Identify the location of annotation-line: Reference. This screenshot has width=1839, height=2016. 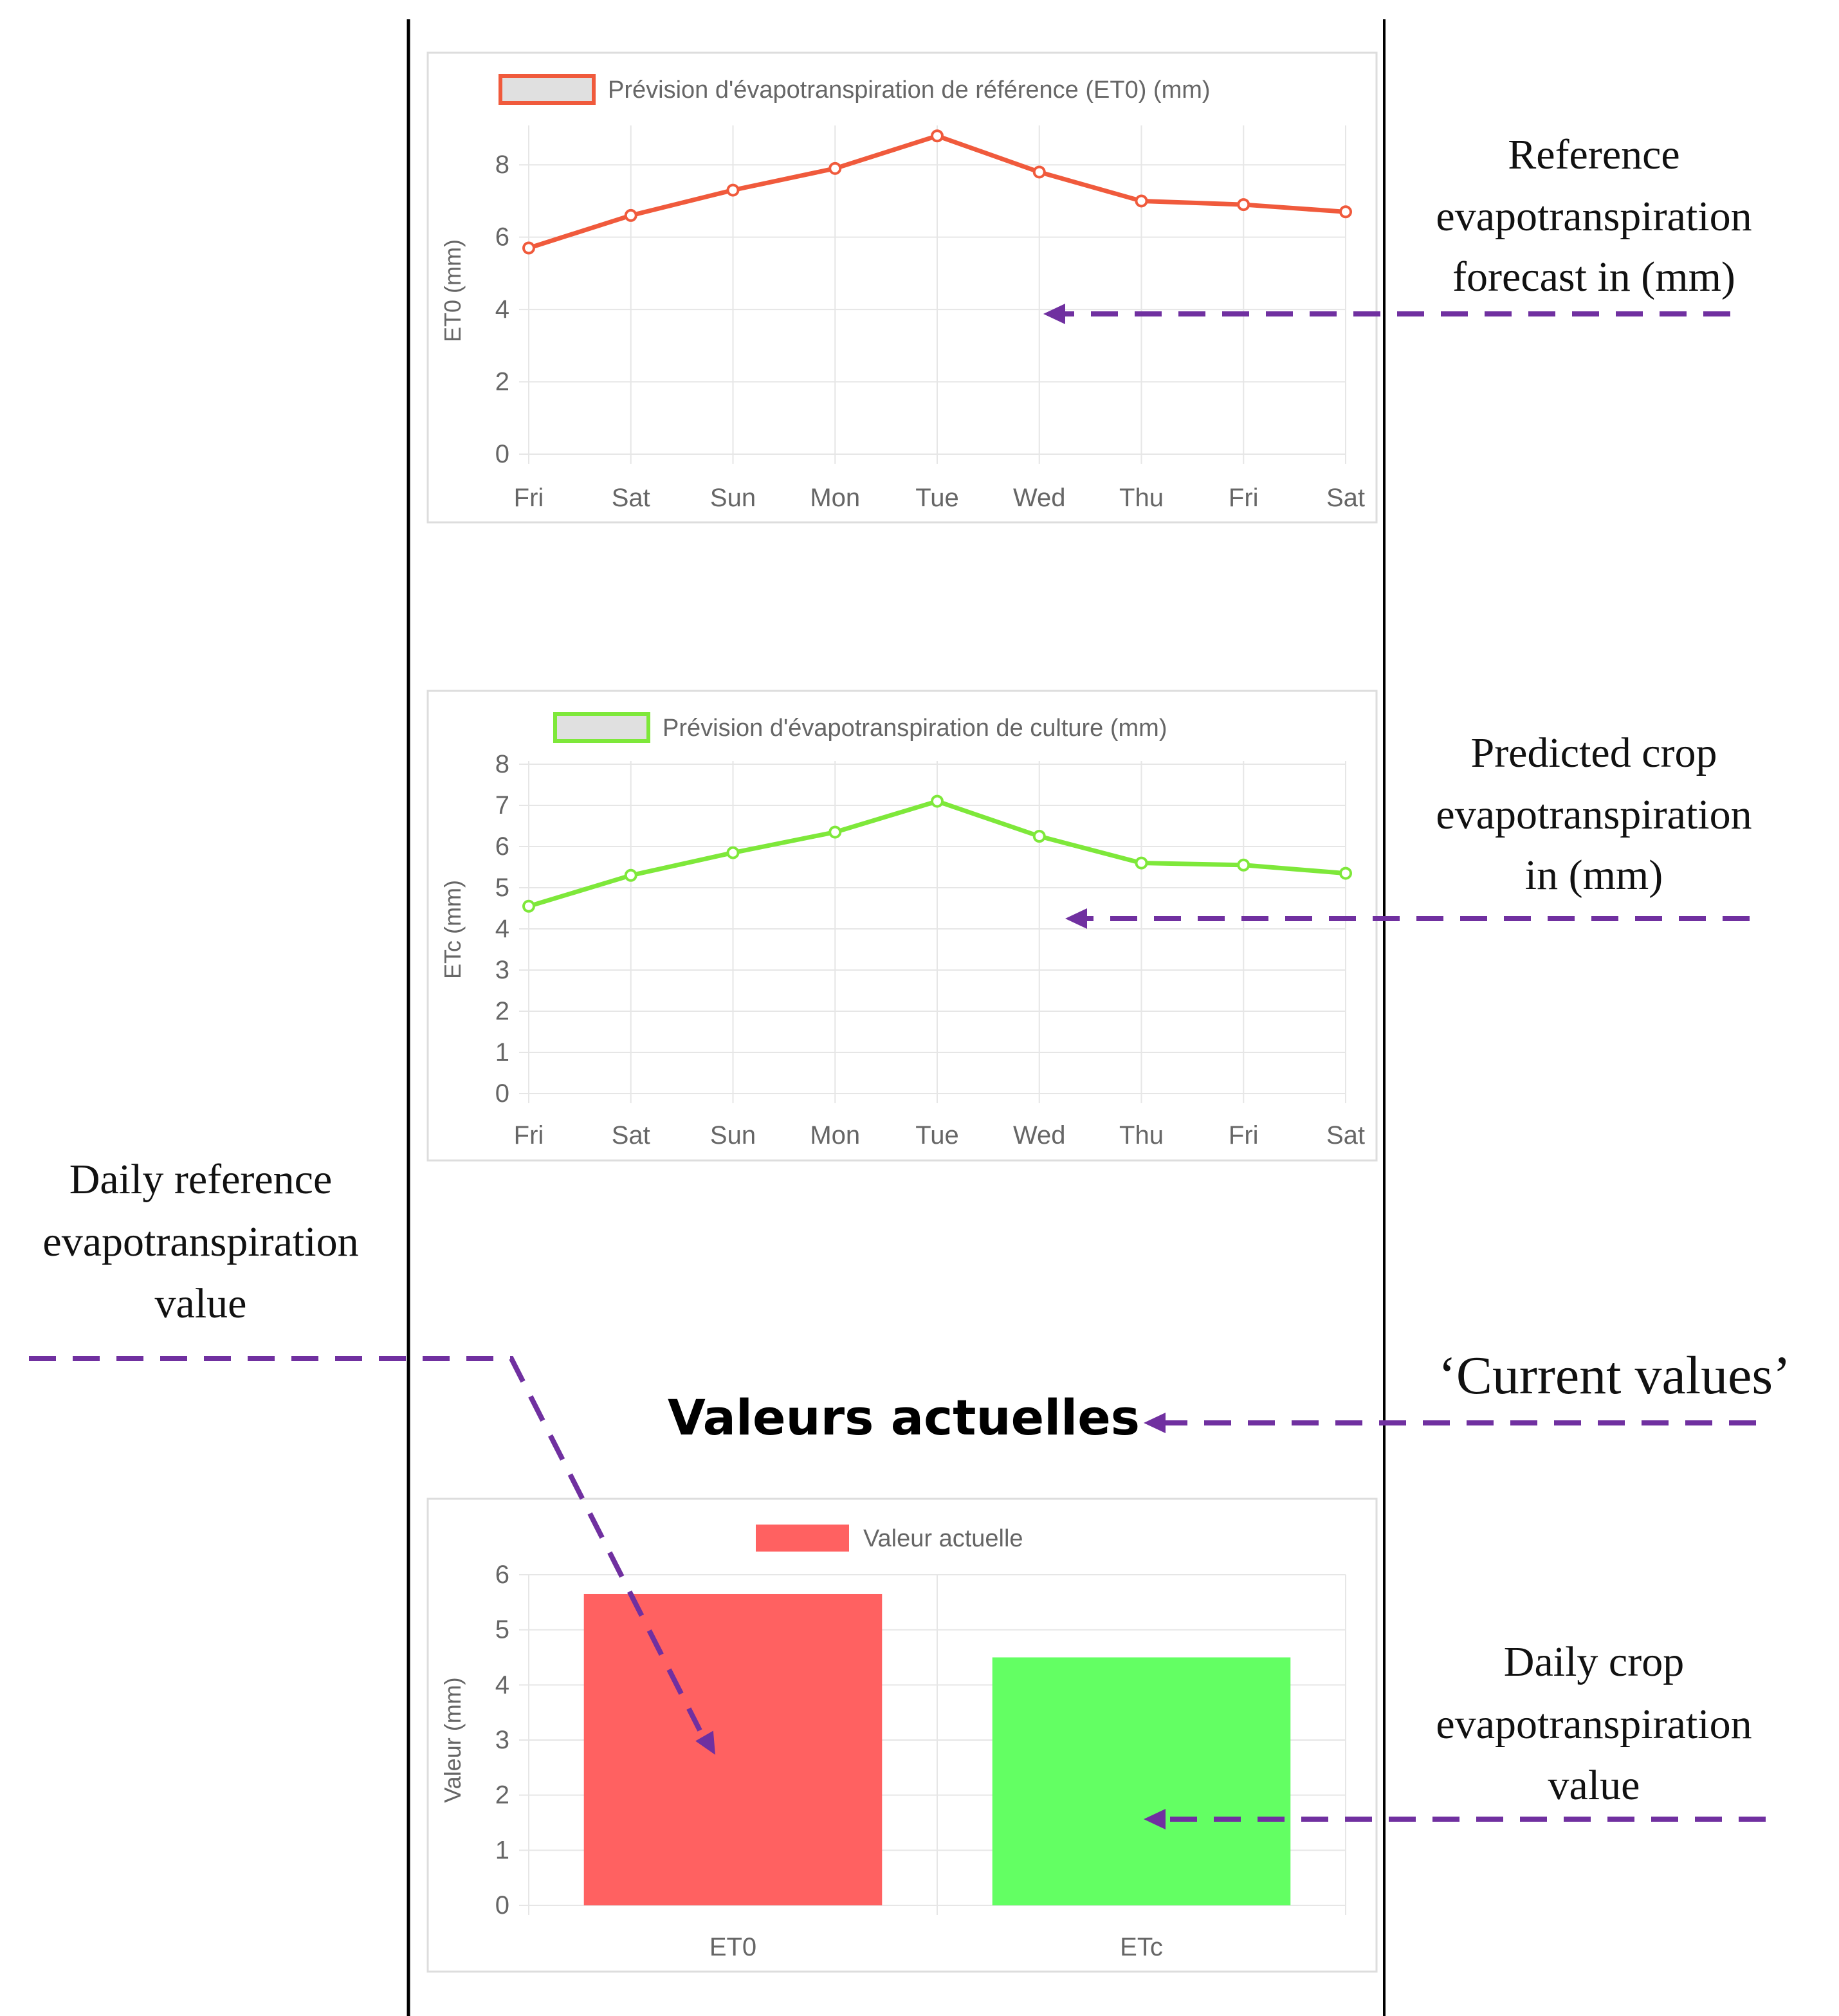
(1593, 154).